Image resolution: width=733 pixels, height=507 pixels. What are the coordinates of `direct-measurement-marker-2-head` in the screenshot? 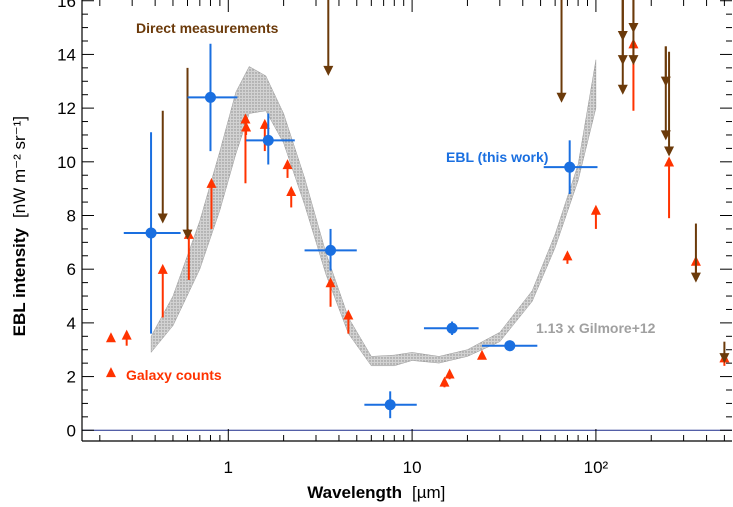 It's located at (328, 70).